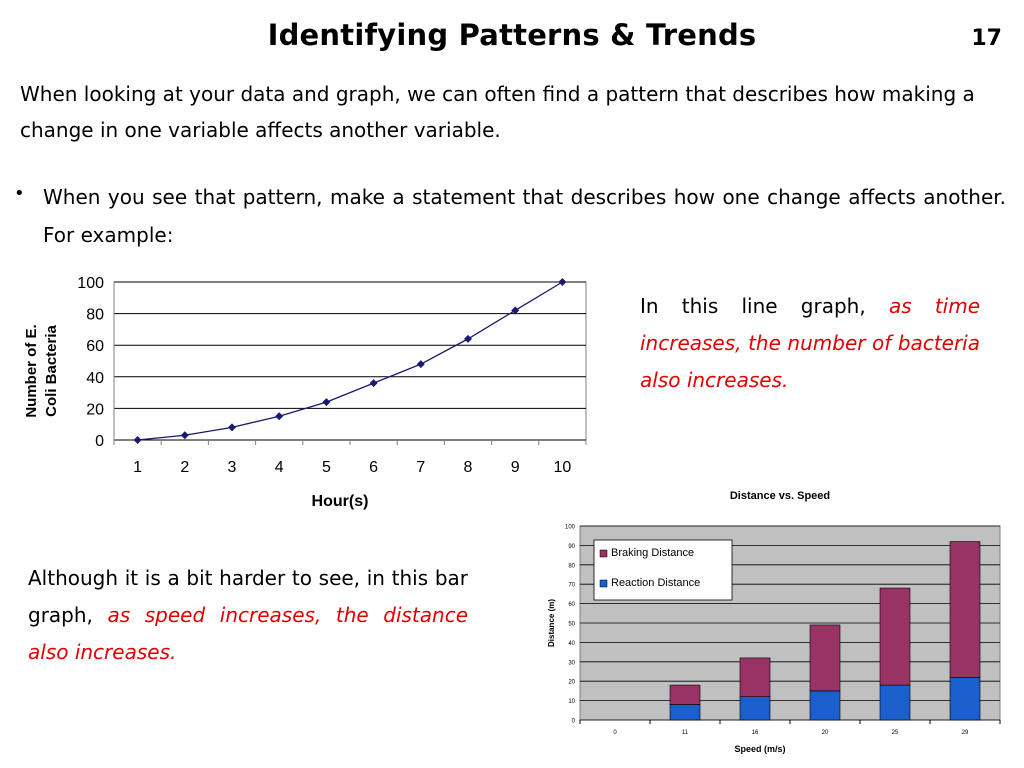  Describe the element at coordinates (825, 733) in the screenshot. I see `x-tick-label: 20` at that location.